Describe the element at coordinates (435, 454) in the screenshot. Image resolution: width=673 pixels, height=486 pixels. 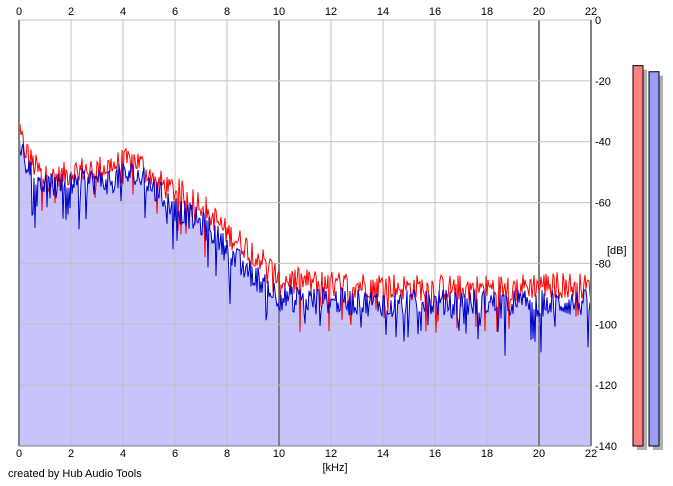
I see `x-tick-label-bottom: 16` at that location.